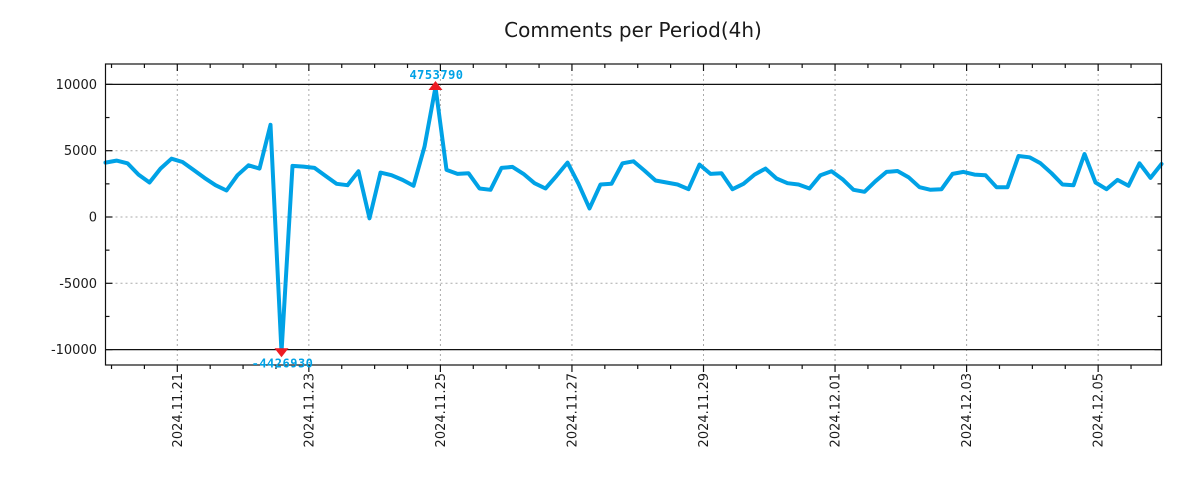  What do you see at coordinates (309, 410) in the screenshot?
I see `x-tick-label: 2024.11.23` at bounding box center [309, 410].